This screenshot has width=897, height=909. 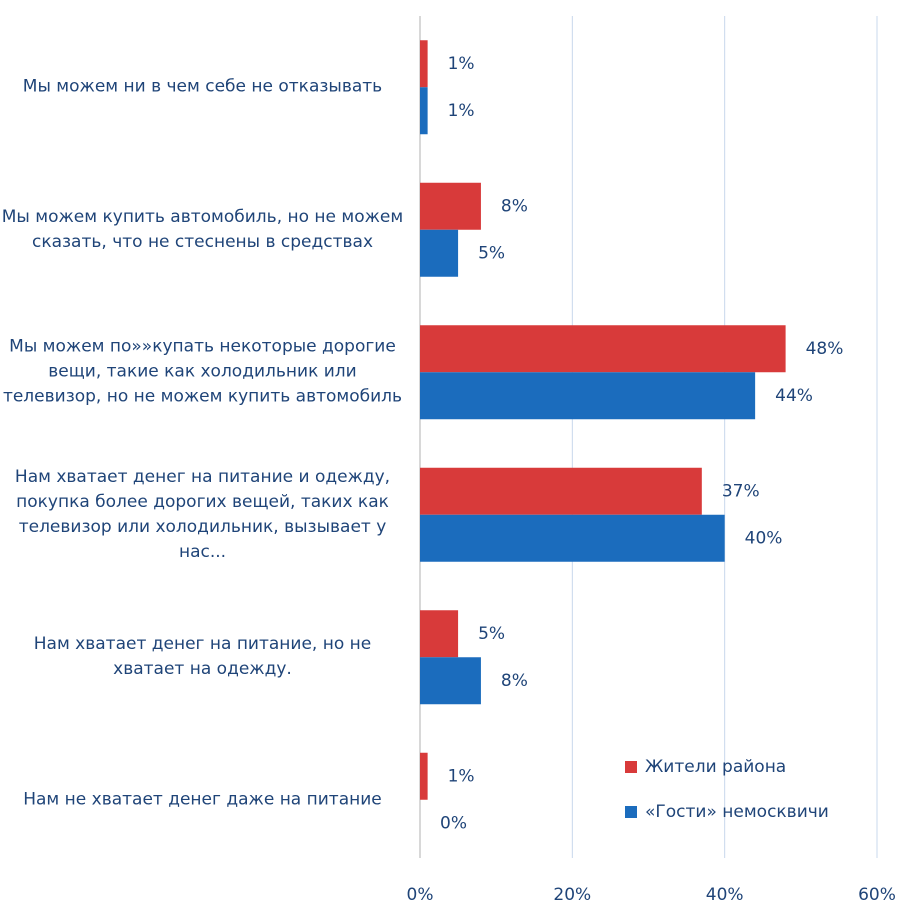 What do you see at coordinates (715, 767) in the screenshot?
I see `legend-label: Жители района` at bounding box center [715, 767].